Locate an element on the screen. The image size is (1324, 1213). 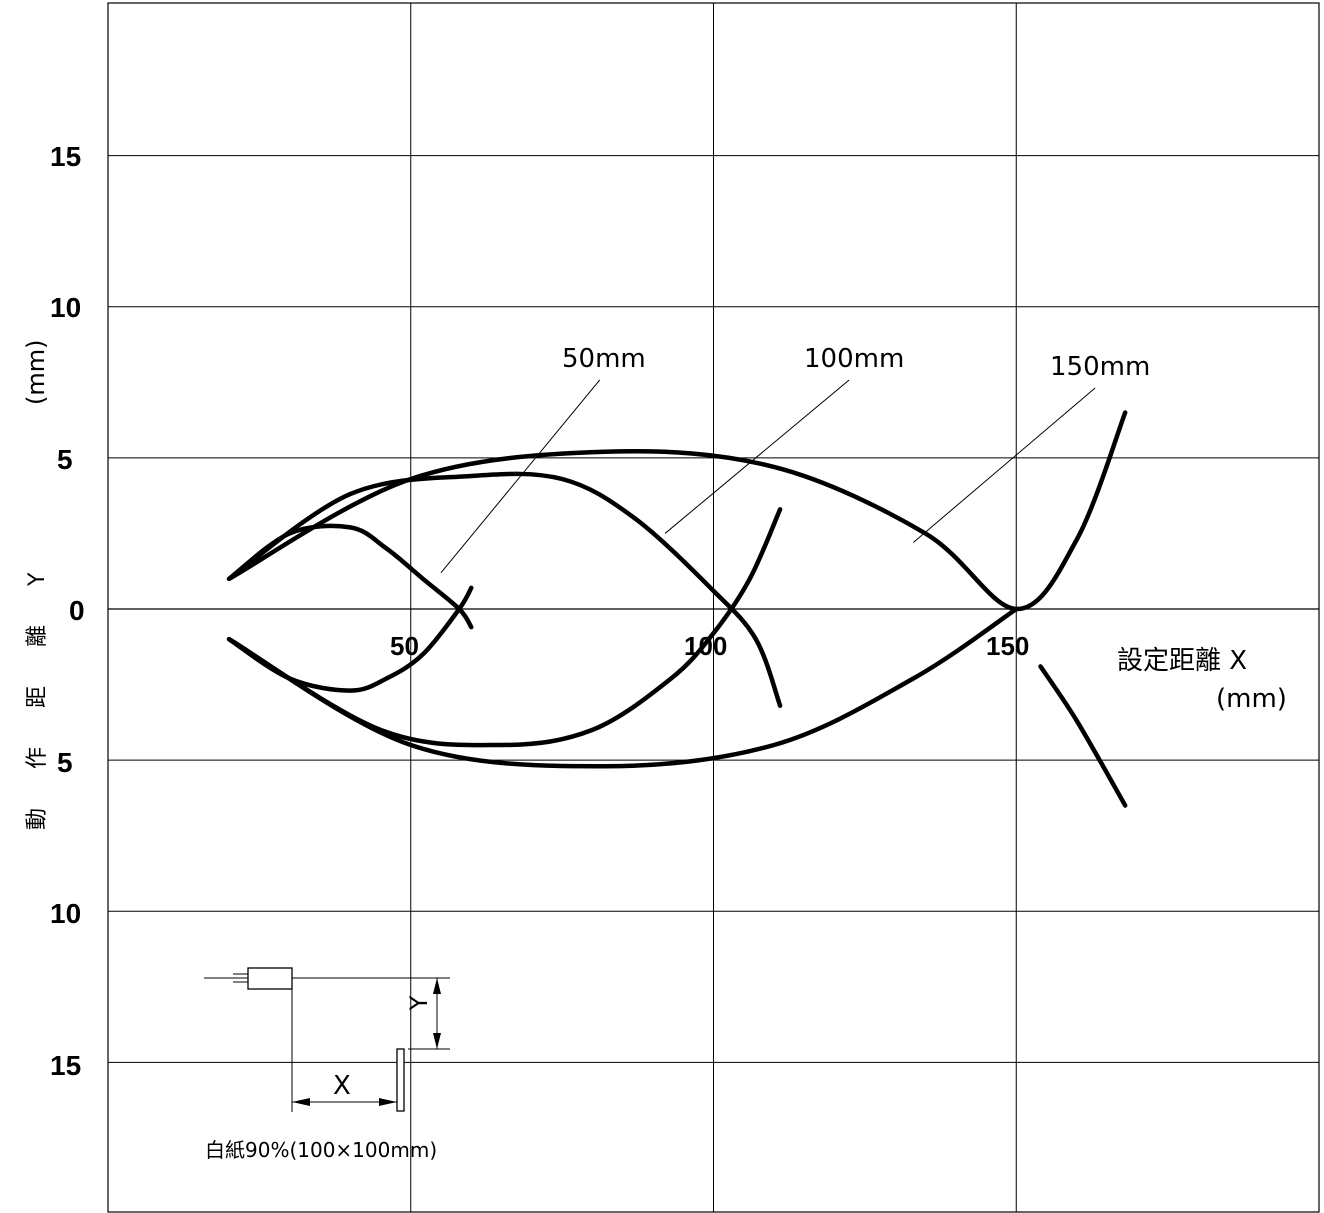
x-tick-label: 50 is located at coordinates (404, 646).